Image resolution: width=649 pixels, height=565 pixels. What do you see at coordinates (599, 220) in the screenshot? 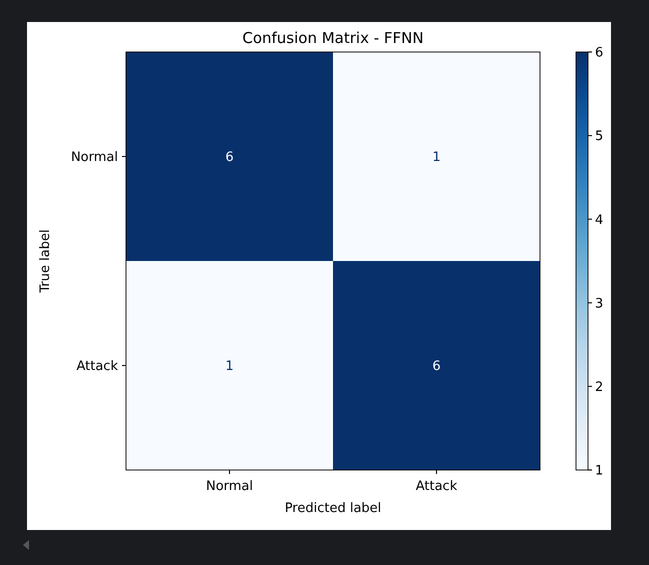
I see `color-bar-label: 4` at bounding box center [599, 220].